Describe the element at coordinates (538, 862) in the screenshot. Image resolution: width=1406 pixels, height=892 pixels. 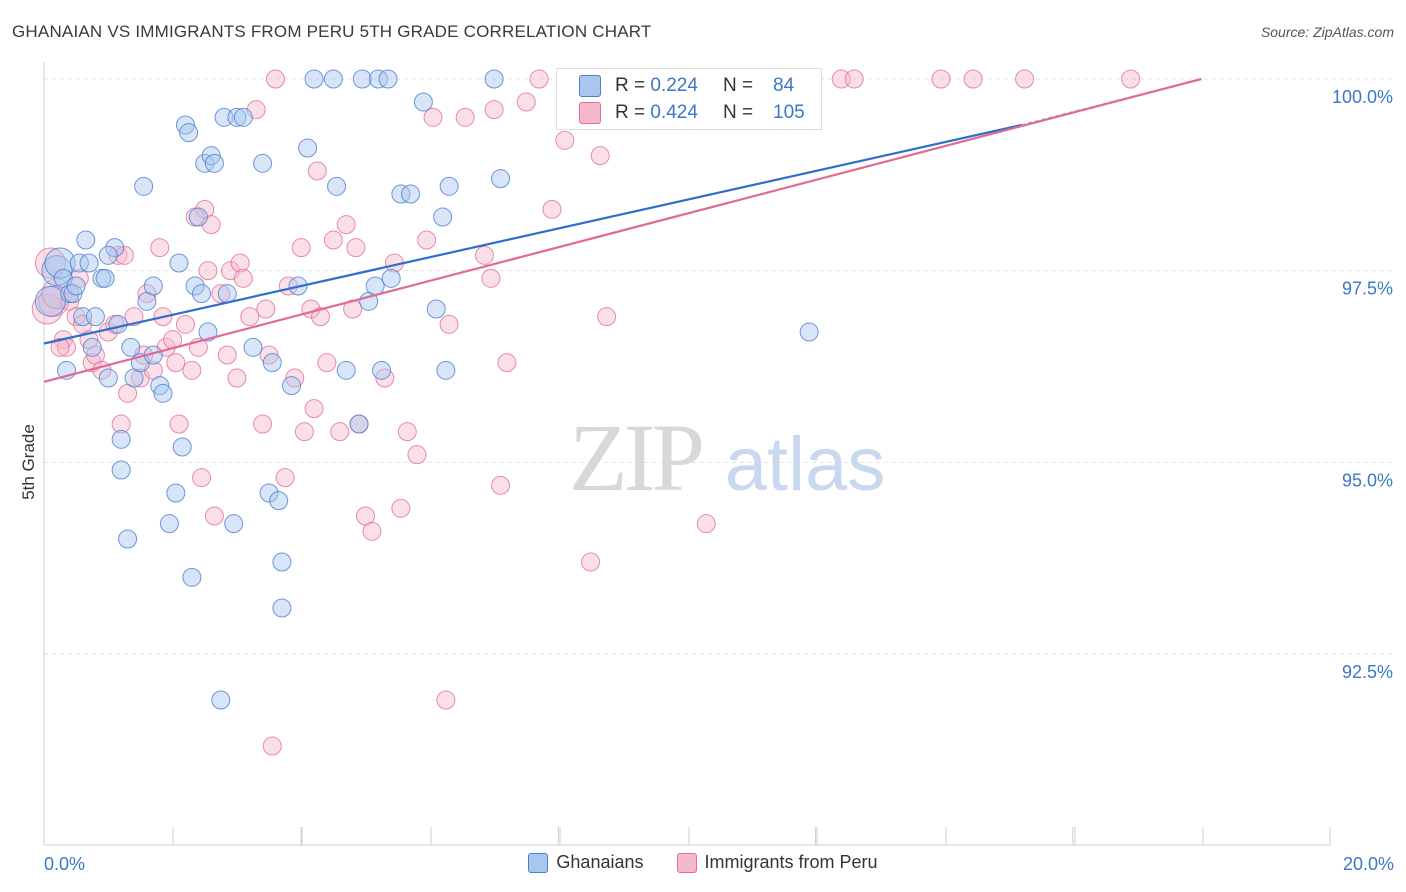
I see `legend-swatch-ghanaians` at that location.